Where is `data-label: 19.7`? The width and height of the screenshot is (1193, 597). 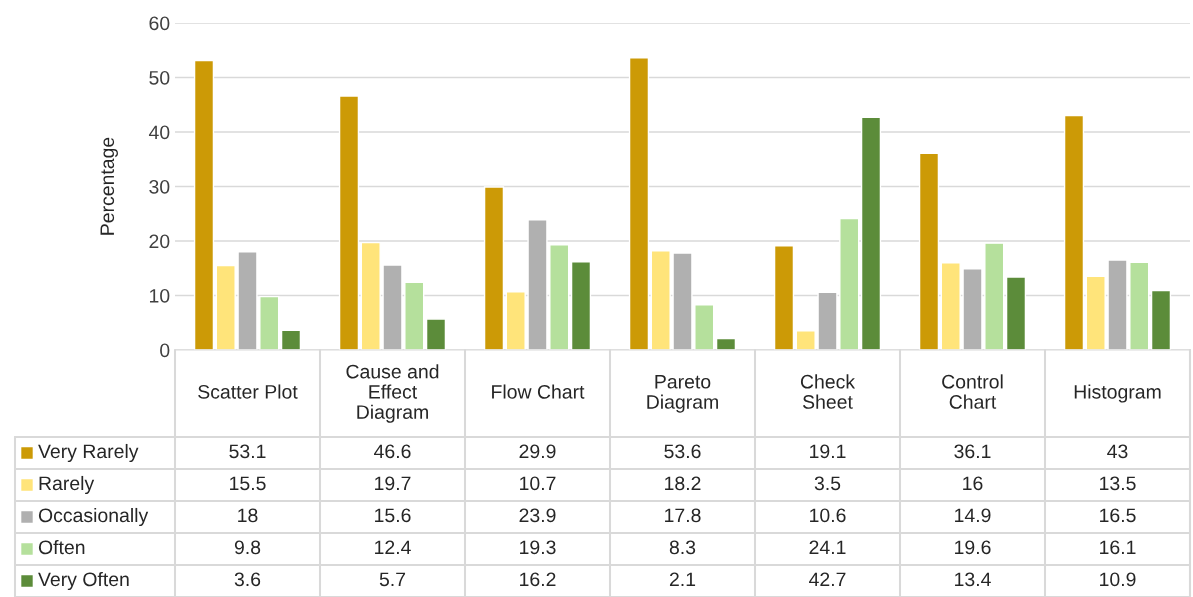 data-label: 19.7 is located at coordinates (393, 483).